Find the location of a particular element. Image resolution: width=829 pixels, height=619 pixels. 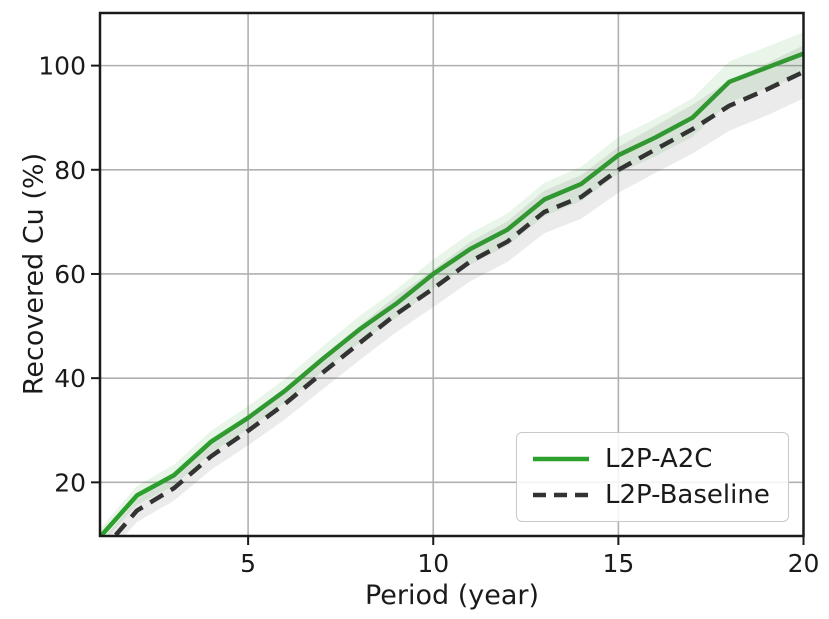

legend-label-l2p-a2c: L2P-A2C is located at coordinates (659, 459).